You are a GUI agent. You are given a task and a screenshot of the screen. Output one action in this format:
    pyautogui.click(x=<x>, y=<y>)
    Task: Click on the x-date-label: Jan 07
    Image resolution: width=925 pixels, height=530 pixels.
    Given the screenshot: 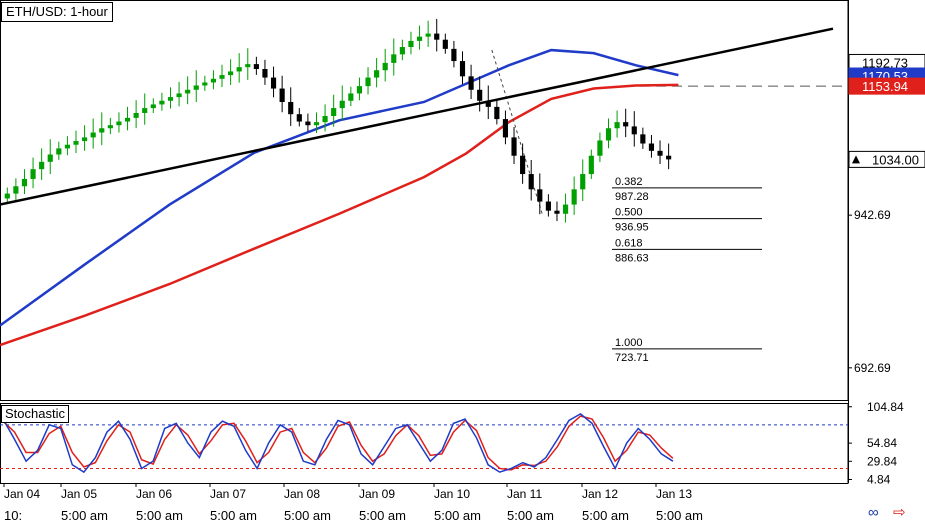 What is the action you would take?
    pyautogui.click(x=228, y=494)
    